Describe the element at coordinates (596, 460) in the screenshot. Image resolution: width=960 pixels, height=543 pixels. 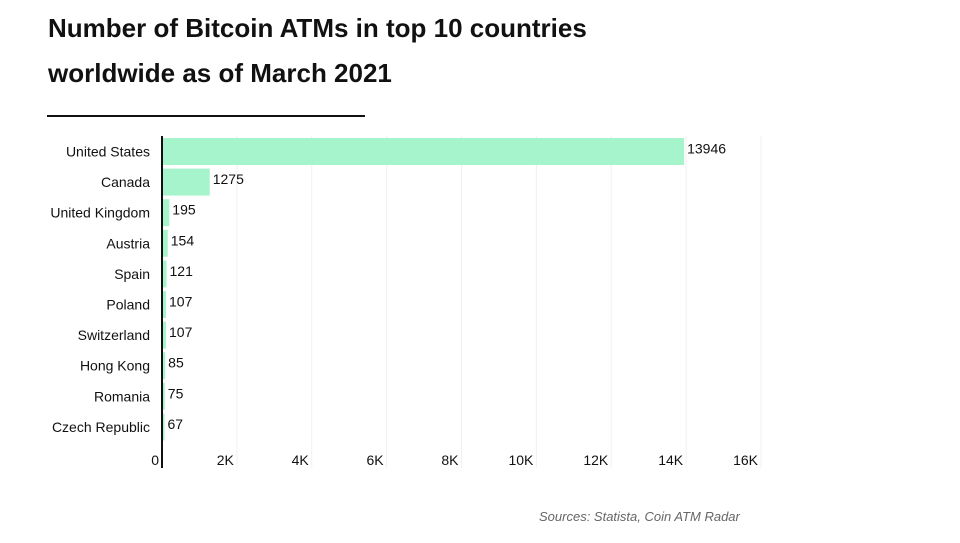
I see `x-tick-label: 12K` at that location.